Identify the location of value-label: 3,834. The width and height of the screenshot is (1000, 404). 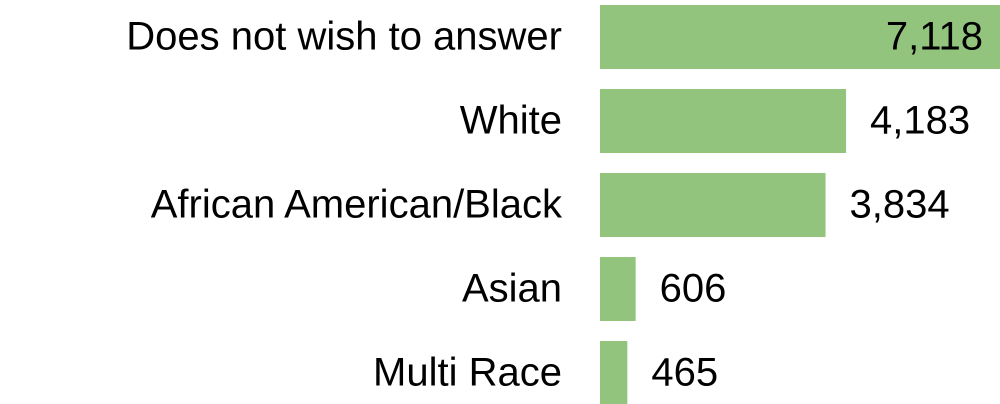
(900, 205).